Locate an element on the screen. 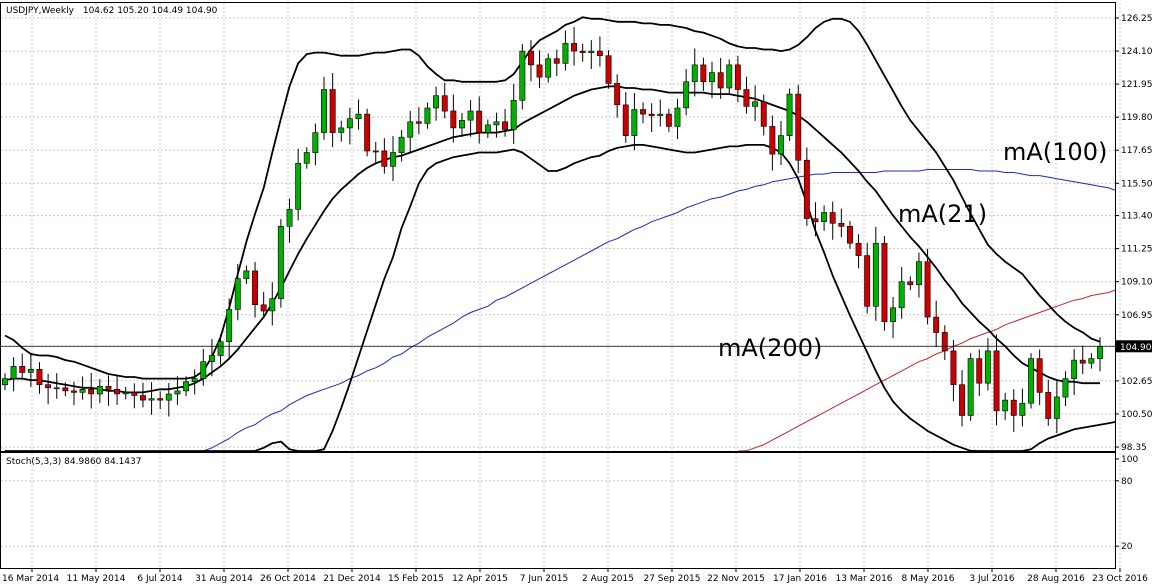  x-tick-label: 6 Jul 2014 is located at coordinates (159, 579).